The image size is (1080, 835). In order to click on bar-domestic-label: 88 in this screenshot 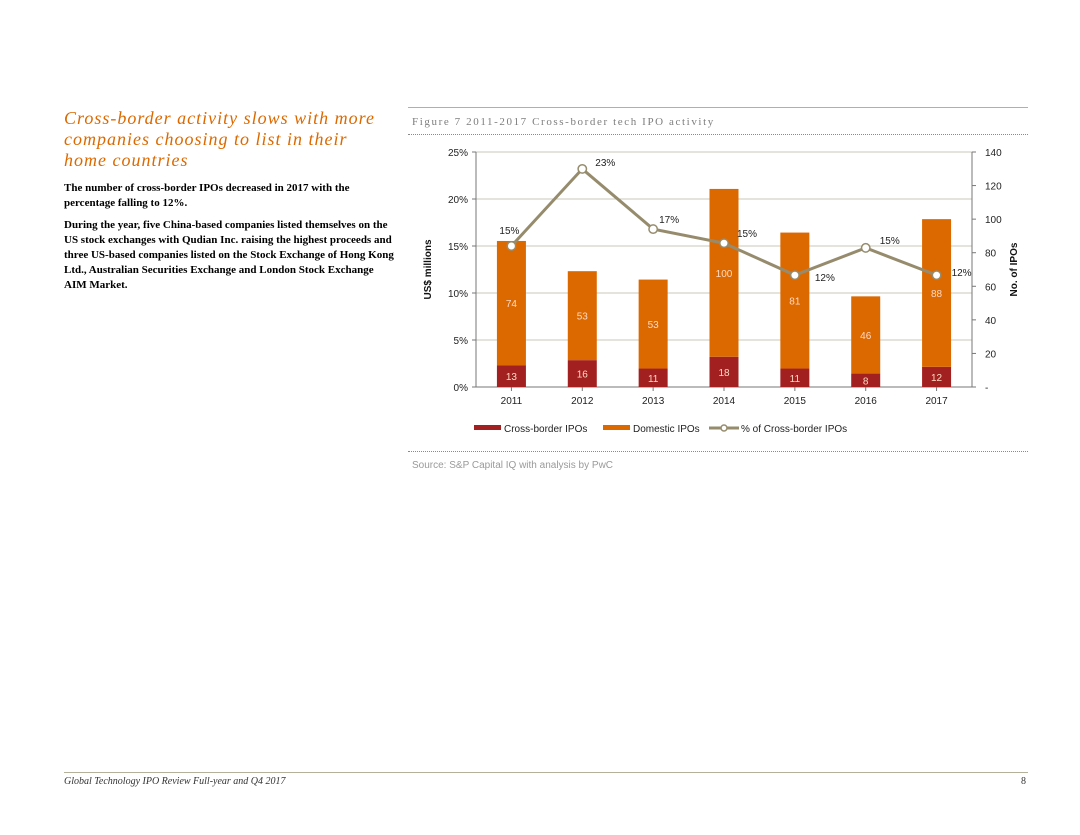, I will do `click(937, 294)`.